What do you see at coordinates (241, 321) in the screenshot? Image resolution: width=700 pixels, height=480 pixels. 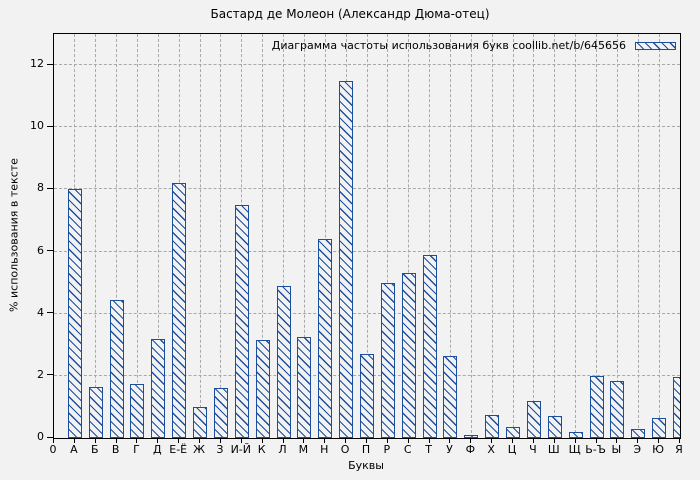 I see `bar-И-Й` at bounding box center [241, 321].